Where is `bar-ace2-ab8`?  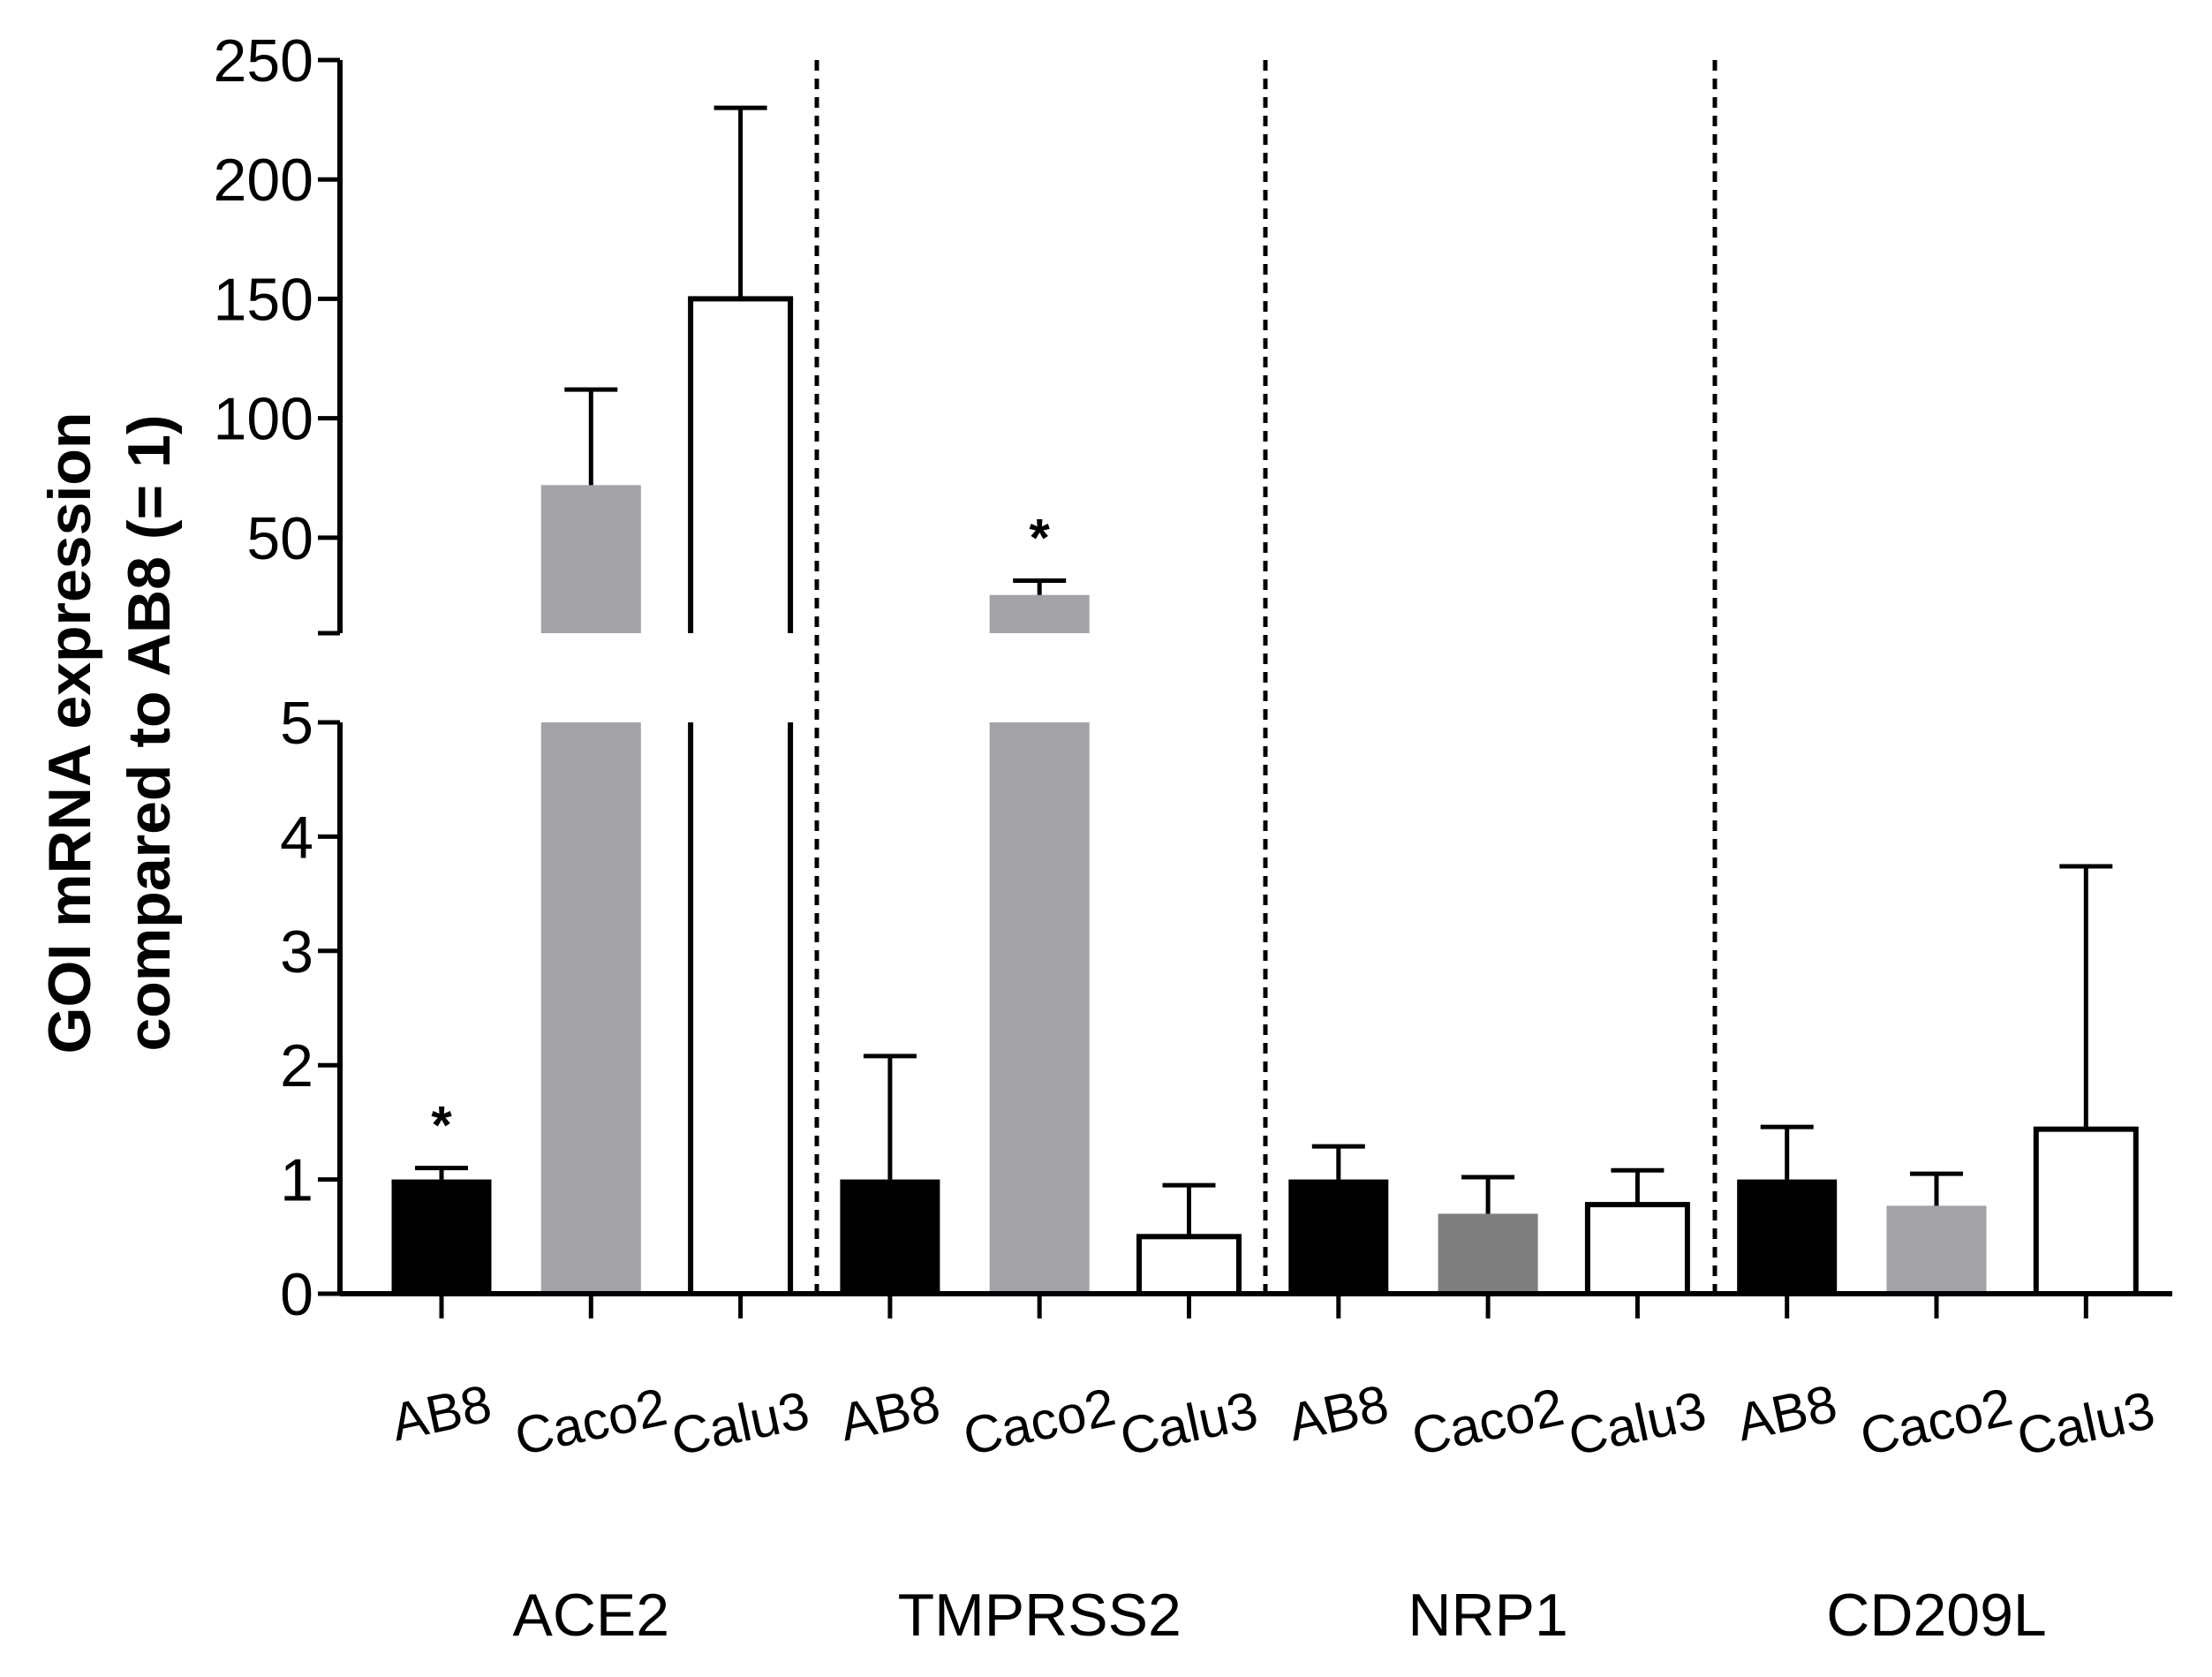 bar-ace2-ab8 is located at coordinates (441, 1236).